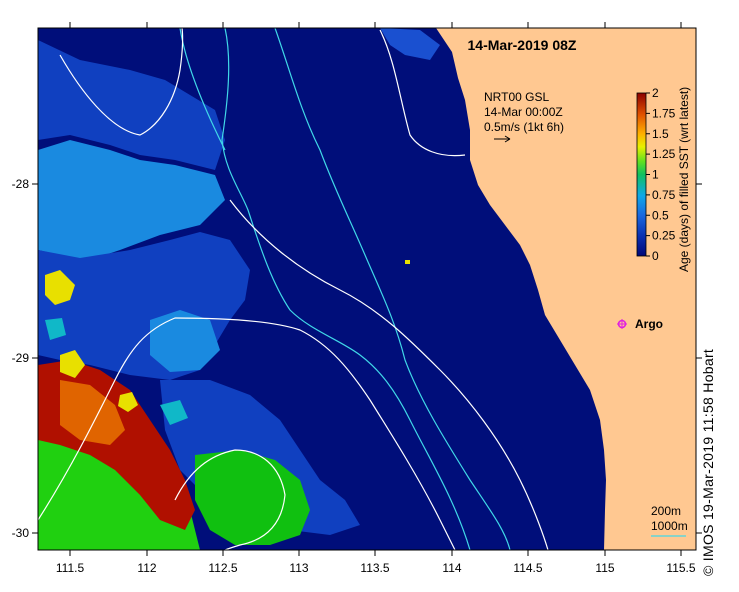  What do you see at coordinates (121, 82) in the screenshot?
I see `contour-1000m-a` at bounding box center [121, 82].